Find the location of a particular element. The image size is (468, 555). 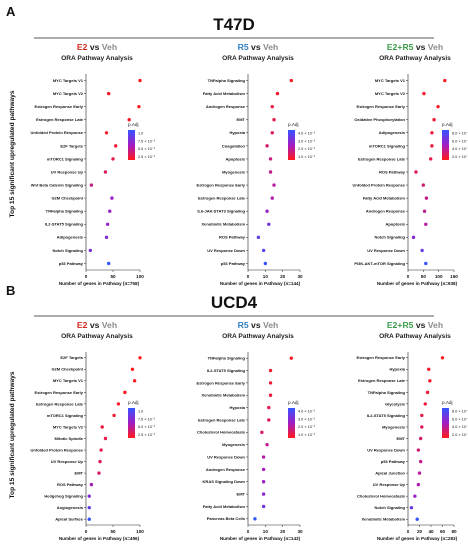

pathway-label: PI3K-AKT-mTOR Signaling is located at coordinates (379, 263).